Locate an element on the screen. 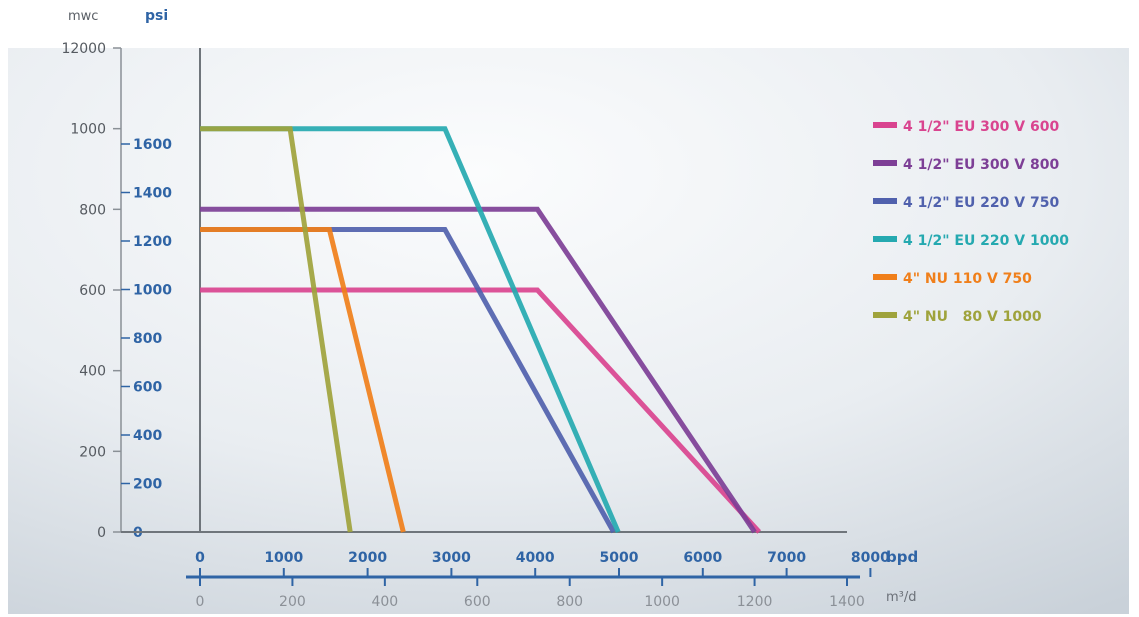 The width and height of the screenshot is (1139, 617). psi-tick-label: 800 is located at coordinates (147, 339).